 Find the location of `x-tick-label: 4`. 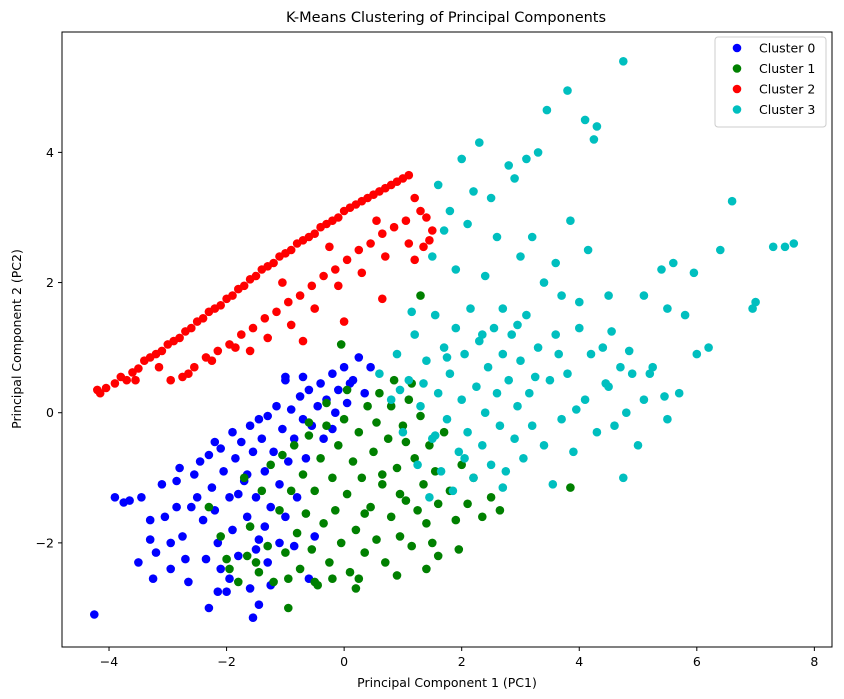

x-tick-label: 4 is located at coordinates (579, 661).